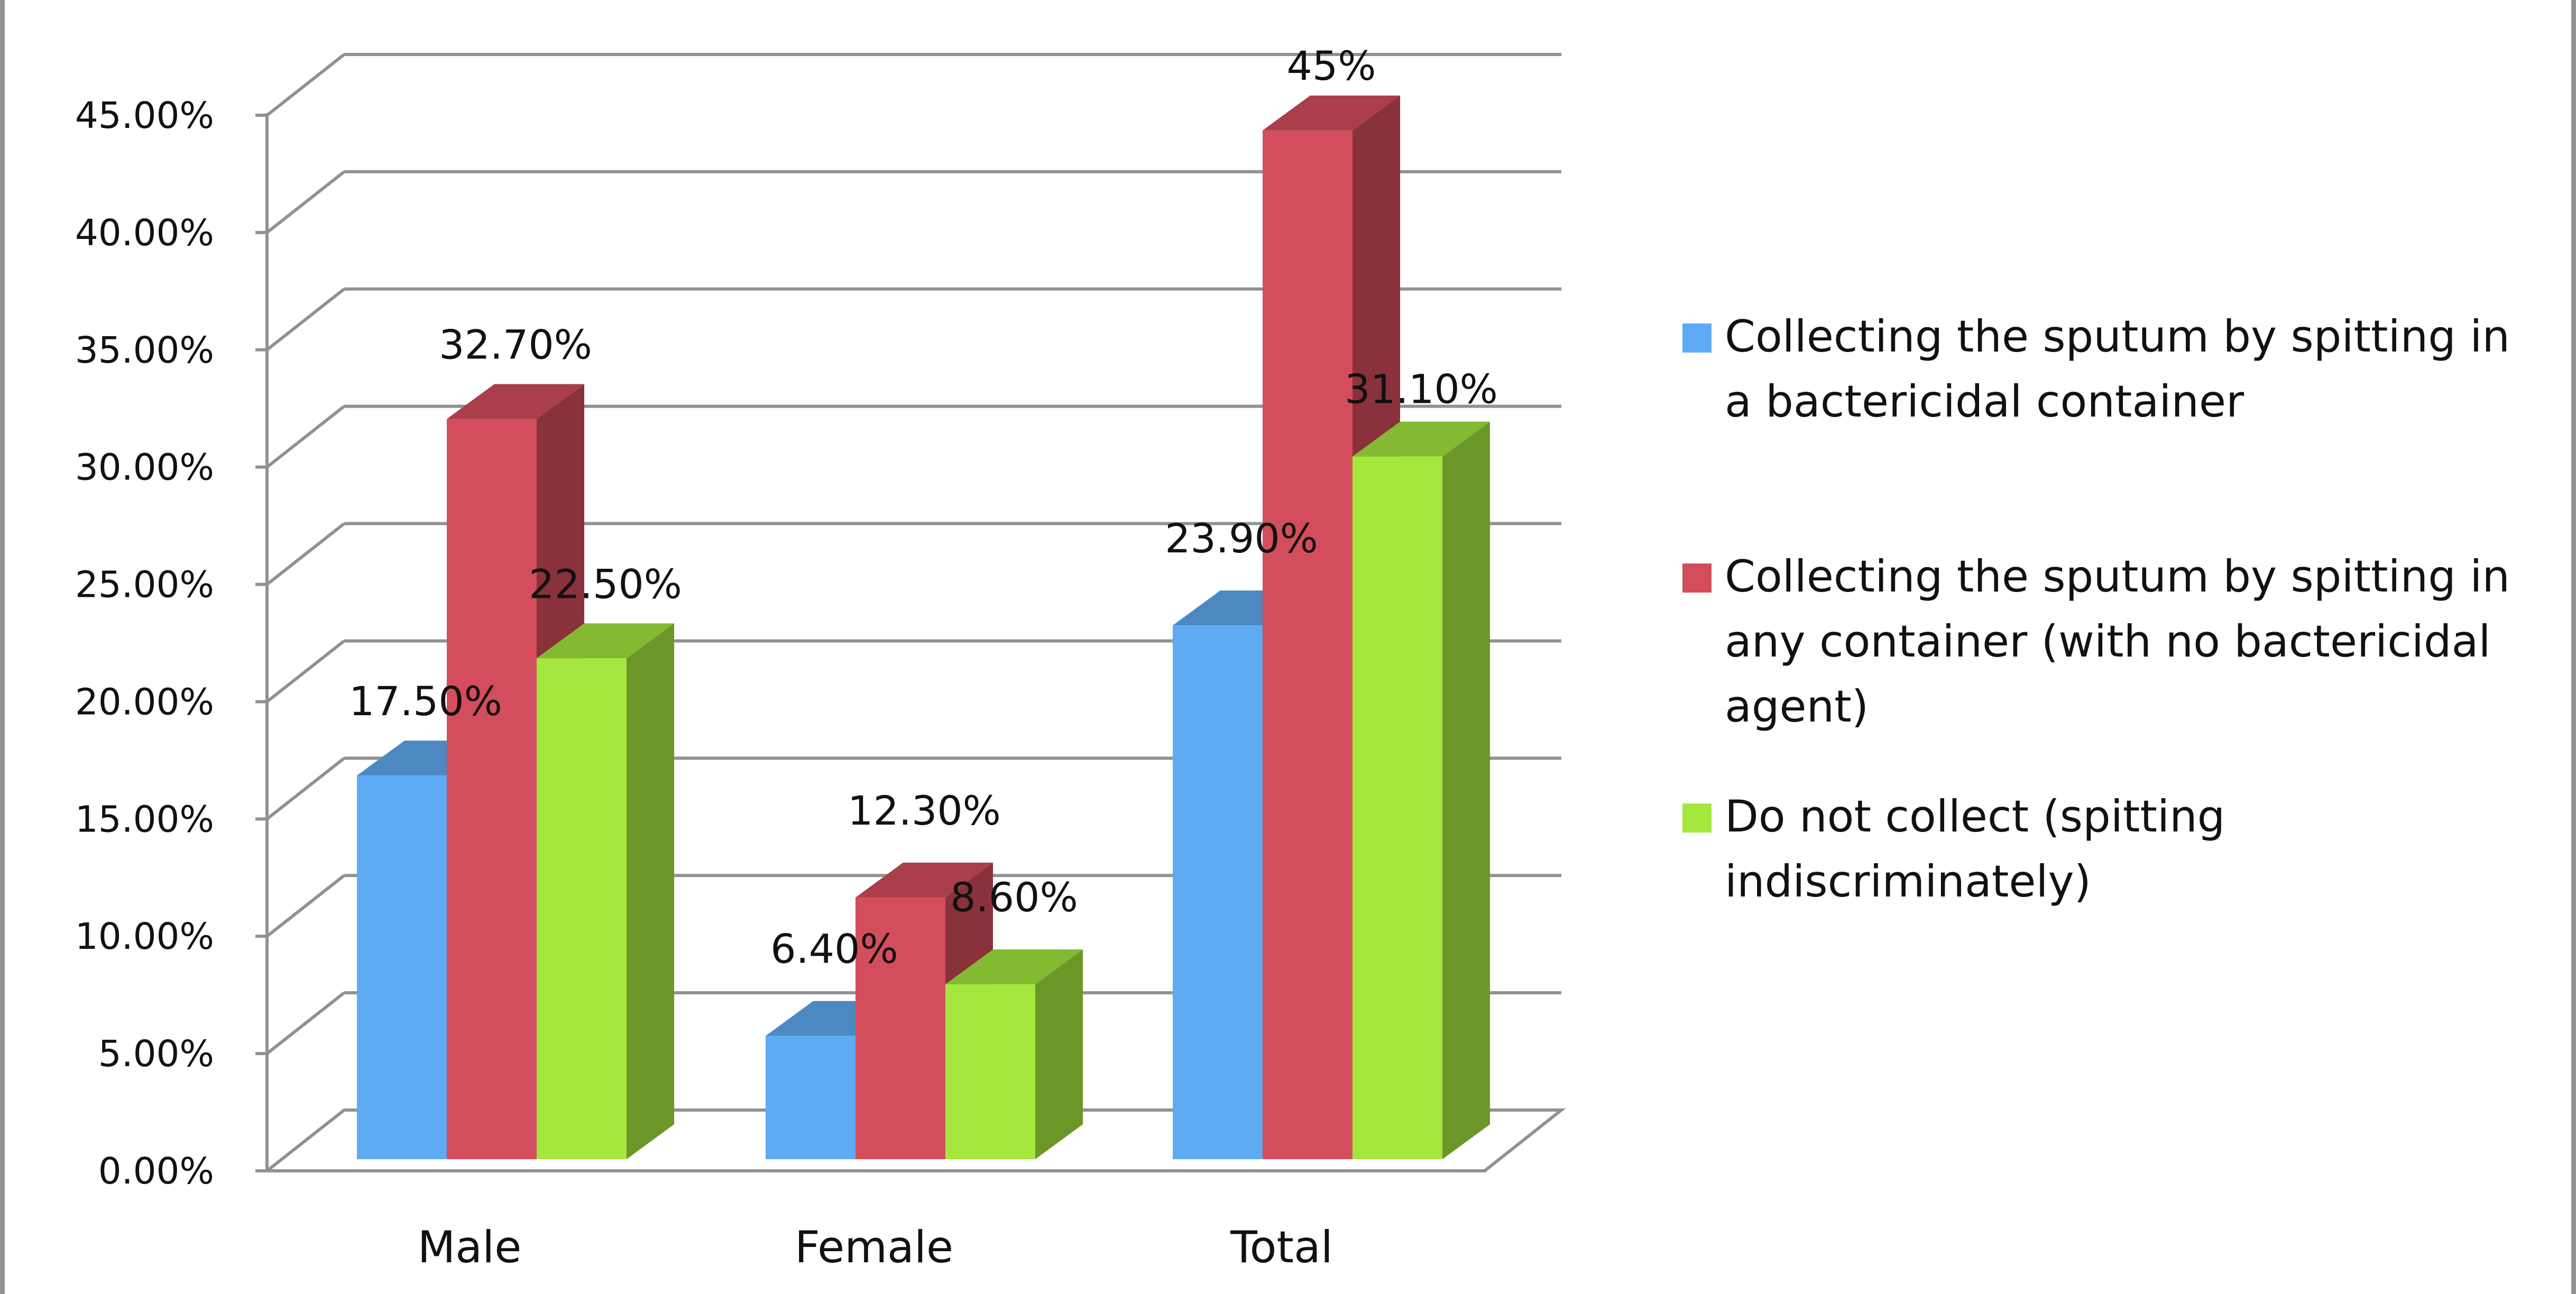  What do you see at coordinates (470, 1248) in the screenshot?
I see `category-label: Male` at bounding box center [470, 1248].